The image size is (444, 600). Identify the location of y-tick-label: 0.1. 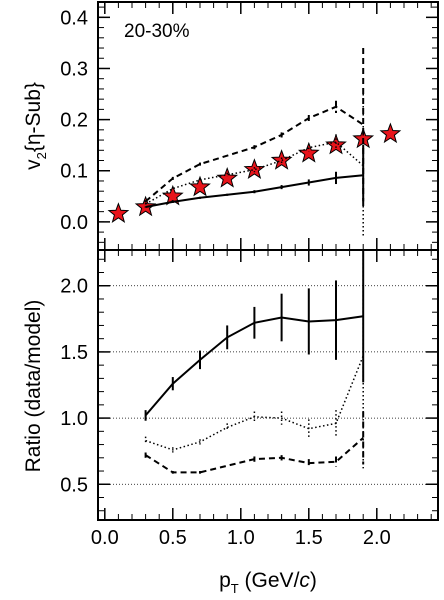
(74, 172).